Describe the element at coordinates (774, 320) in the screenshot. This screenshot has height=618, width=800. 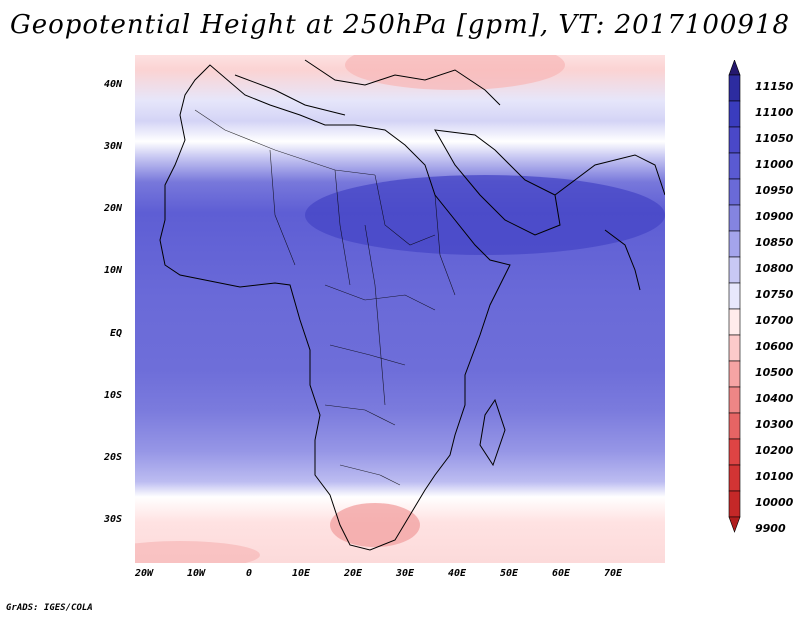
I see `colorbar-label-10700: 10700` at that location.